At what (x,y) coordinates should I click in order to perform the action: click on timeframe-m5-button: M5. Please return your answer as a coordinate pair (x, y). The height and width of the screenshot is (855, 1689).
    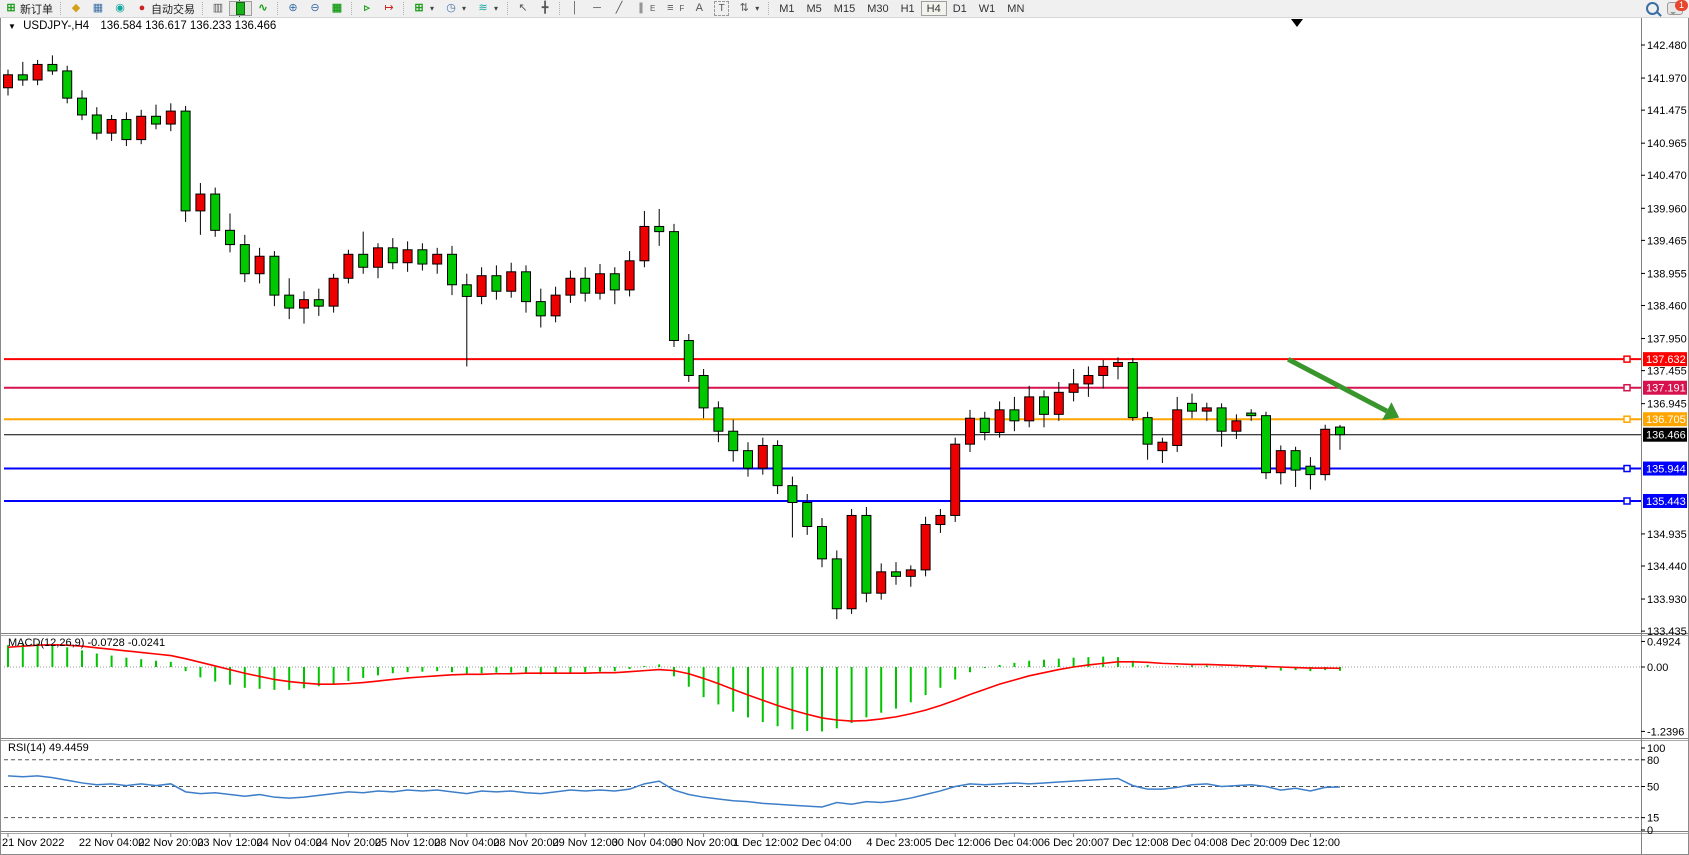
    Looking at the image, I should click on (814, 8).